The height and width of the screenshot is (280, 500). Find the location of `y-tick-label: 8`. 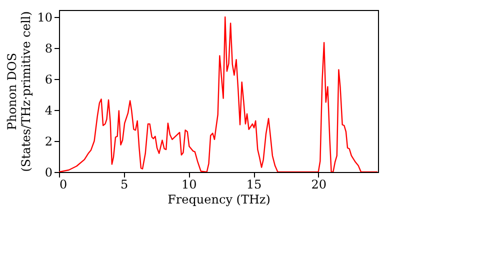

y-tick-label: 8 is located at coordinates (48, 48).